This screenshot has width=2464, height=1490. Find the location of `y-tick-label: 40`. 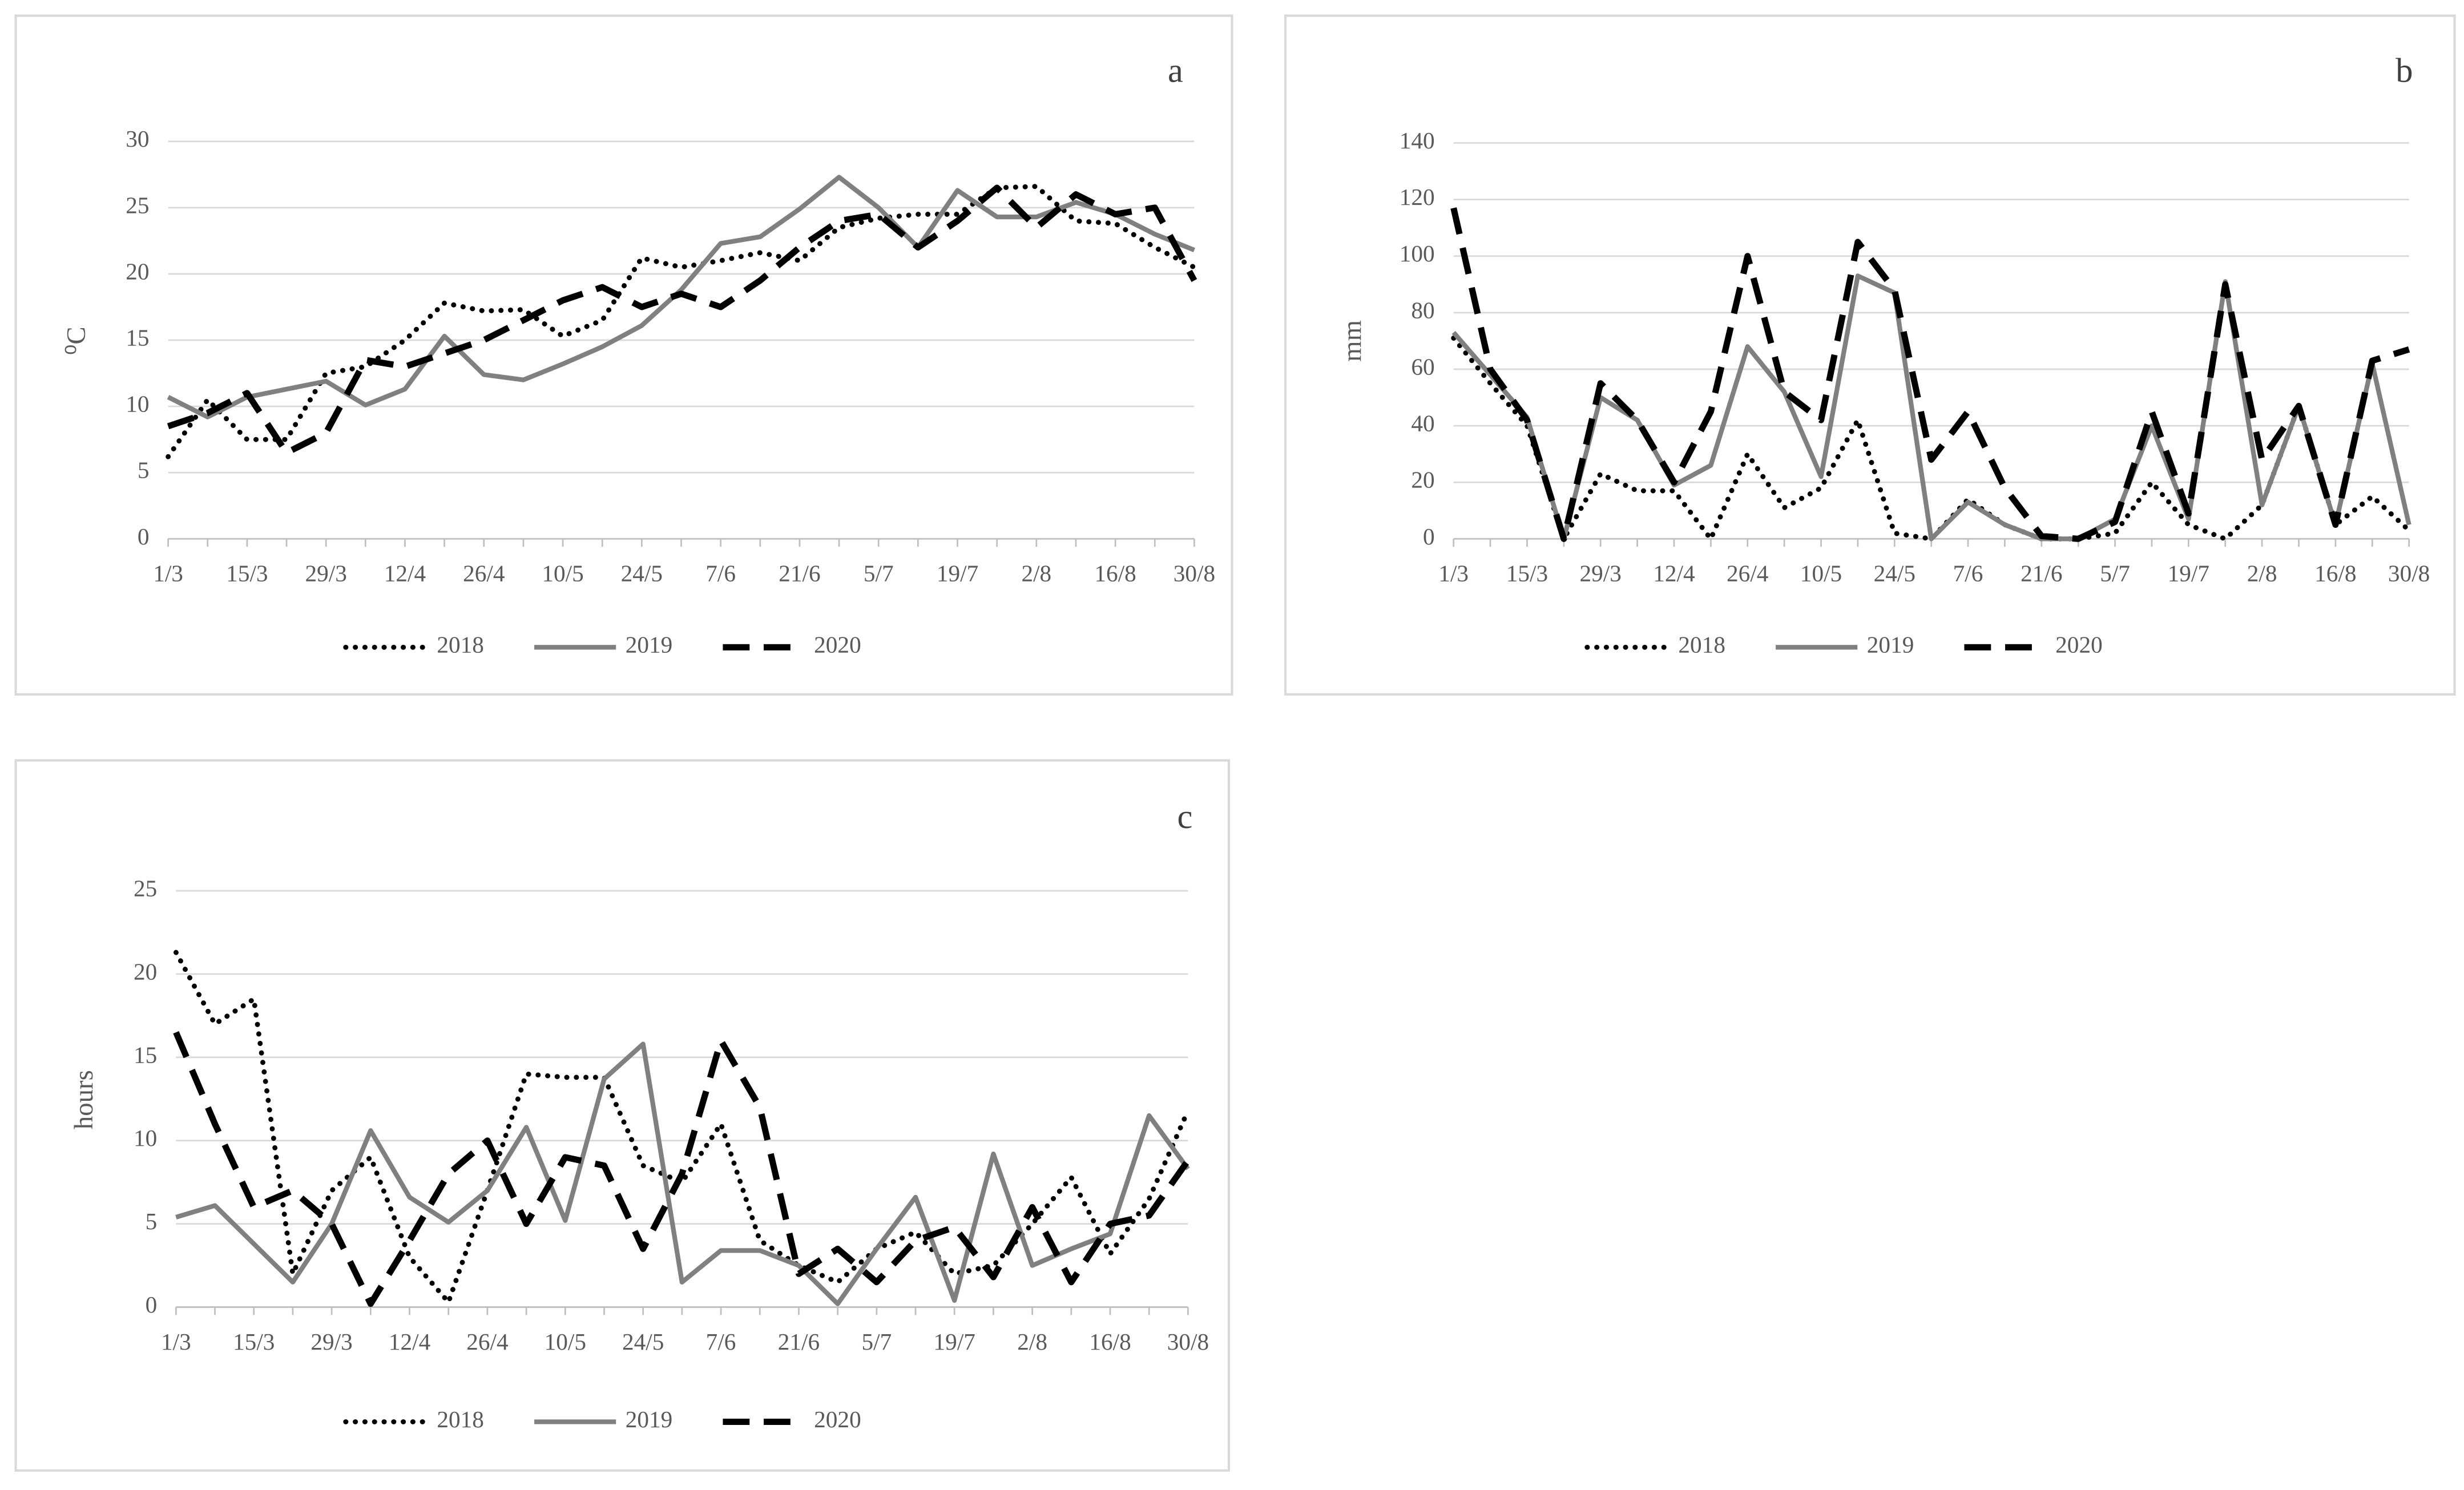

y-tick-label: 40 is located at coordinates (1422, 423).